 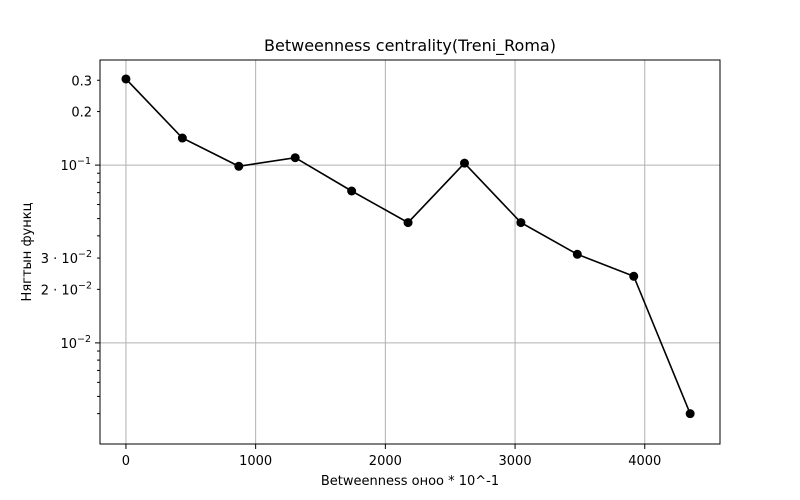 I want to click on x-tick-label: 4000, so click(x=644, y=461).